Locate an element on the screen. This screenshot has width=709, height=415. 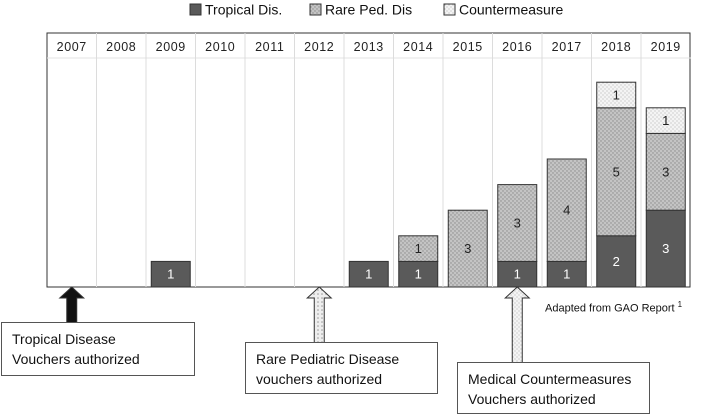
tick-label-2010: 2010 is located at coordinates (220, 47).